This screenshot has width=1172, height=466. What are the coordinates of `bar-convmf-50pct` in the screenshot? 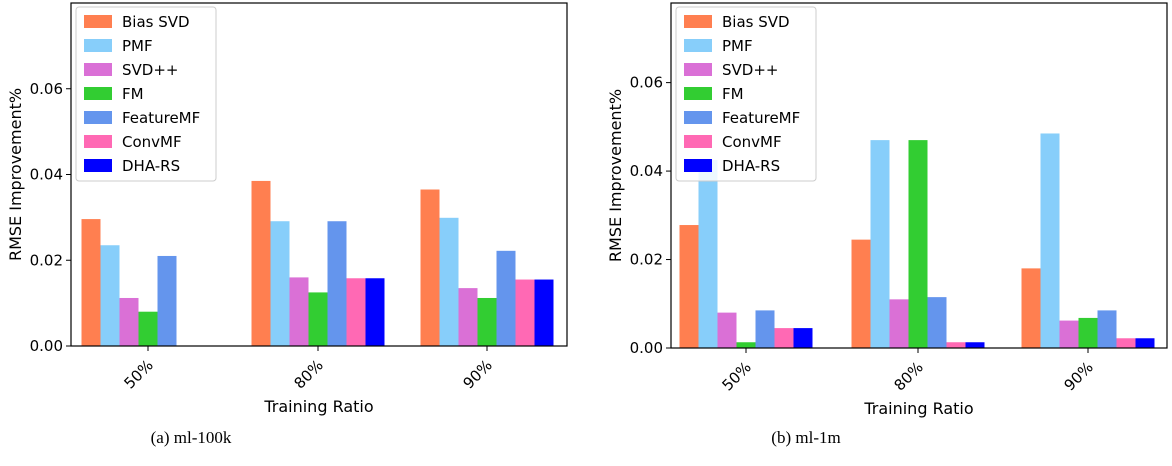 It's located at (784, 338).